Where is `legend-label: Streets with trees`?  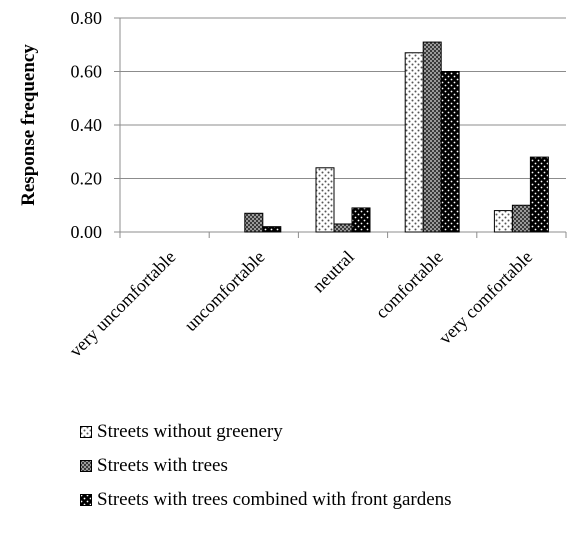
legend-label: Streets with trees is located at coordinates (162, 465).